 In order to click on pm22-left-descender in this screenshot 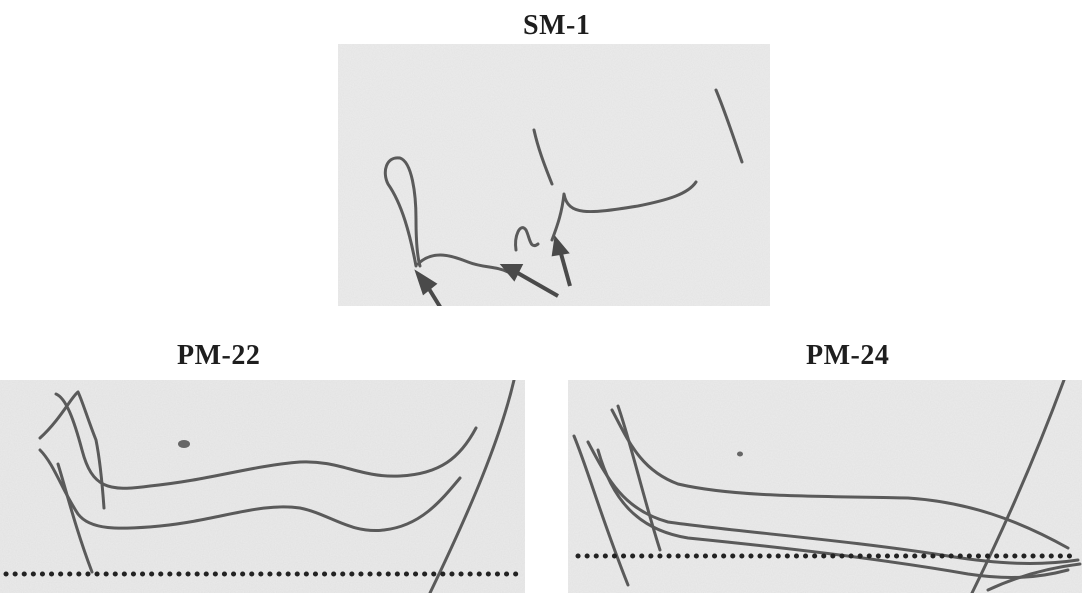, I will do `click(75, 518)`.